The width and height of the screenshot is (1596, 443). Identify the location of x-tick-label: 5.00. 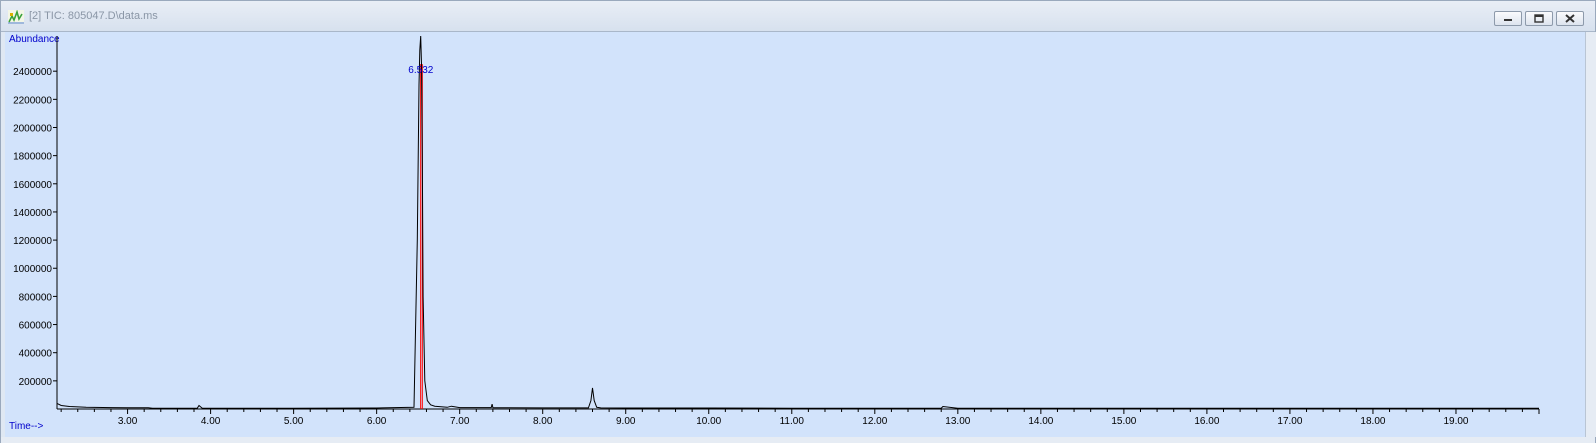
(294, 421).